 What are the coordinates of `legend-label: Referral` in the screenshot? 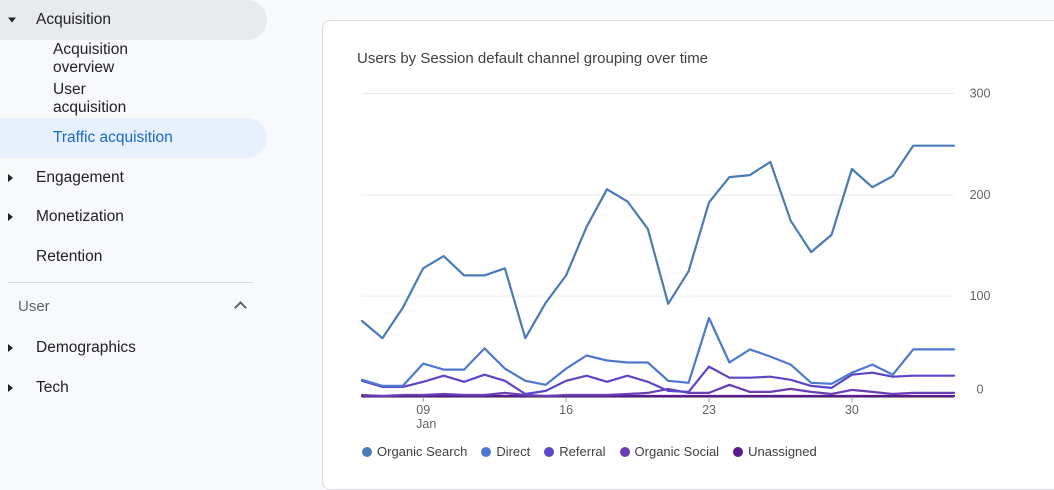 It's located at (582, 451).